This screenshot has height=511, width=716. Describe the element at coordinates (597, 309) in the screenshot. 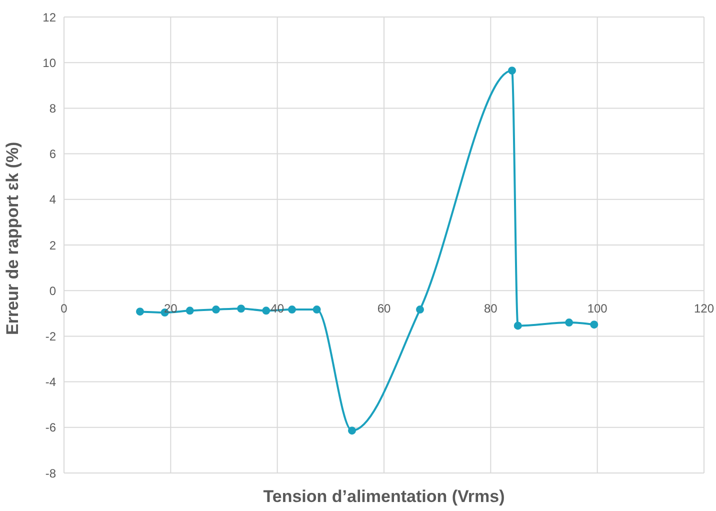

I see `x-tick-label: 100` at that location.